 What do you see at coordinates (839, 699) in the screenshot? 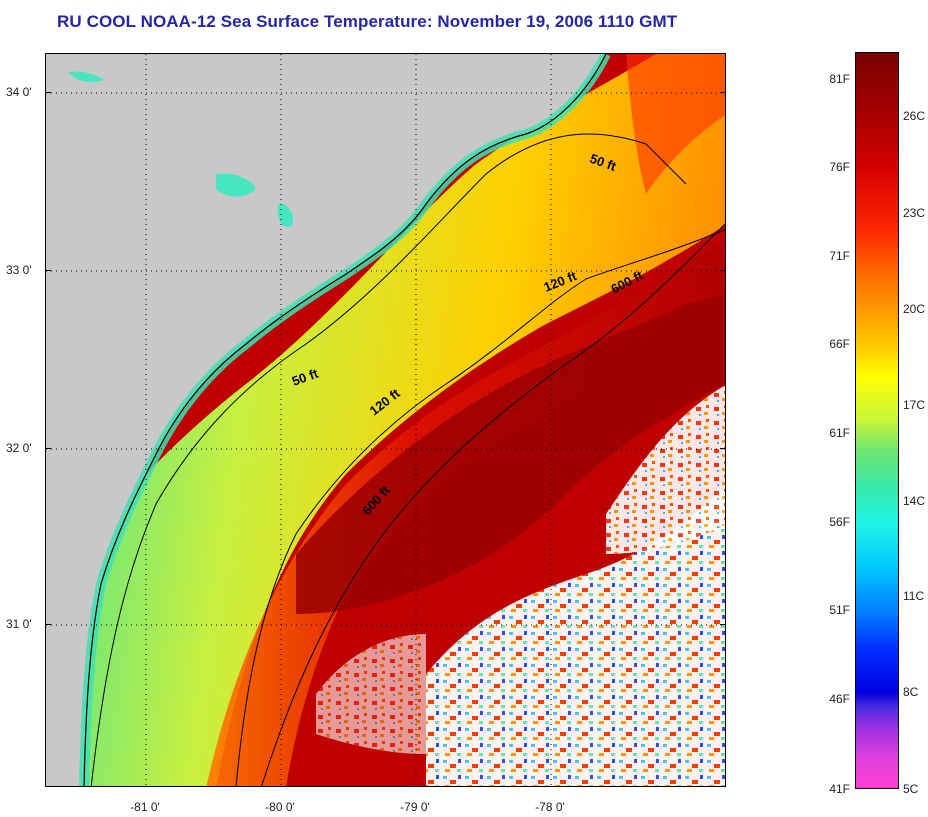
I see `colorbar-label-46f: 46F` at bounding box center [839, 699].